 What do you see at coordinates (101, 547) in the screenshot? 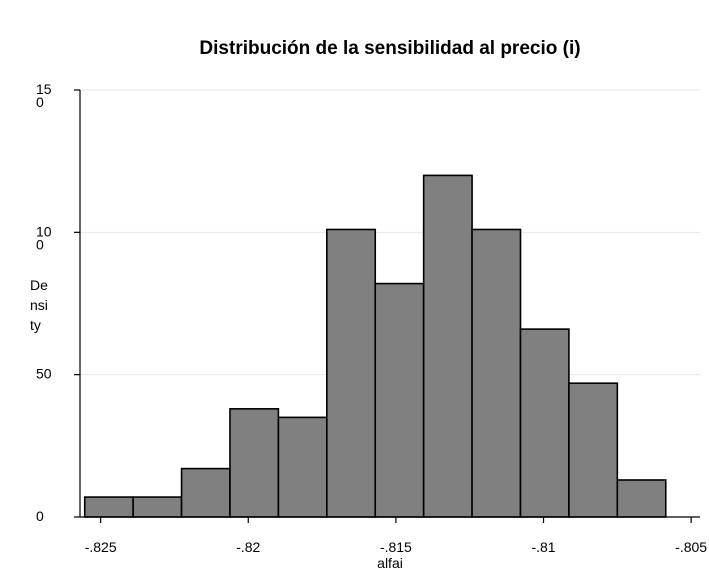
I see `x-tick-label: -.825` at bounding box center [101, 547].